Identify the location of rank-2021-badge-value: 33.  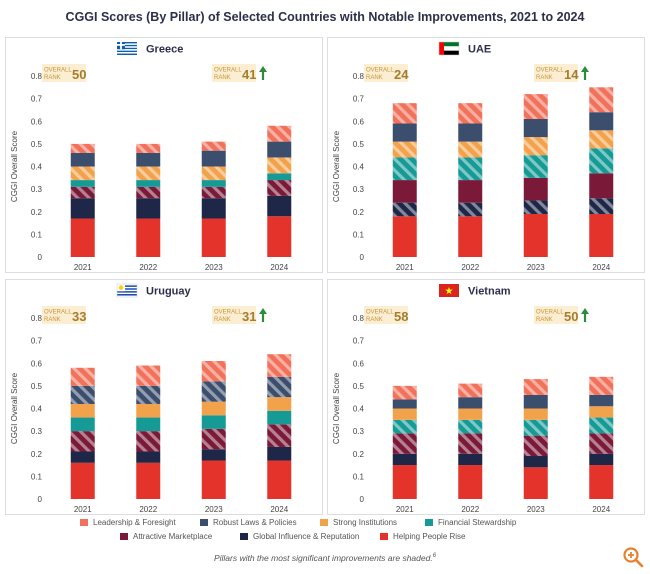
(79, 316).